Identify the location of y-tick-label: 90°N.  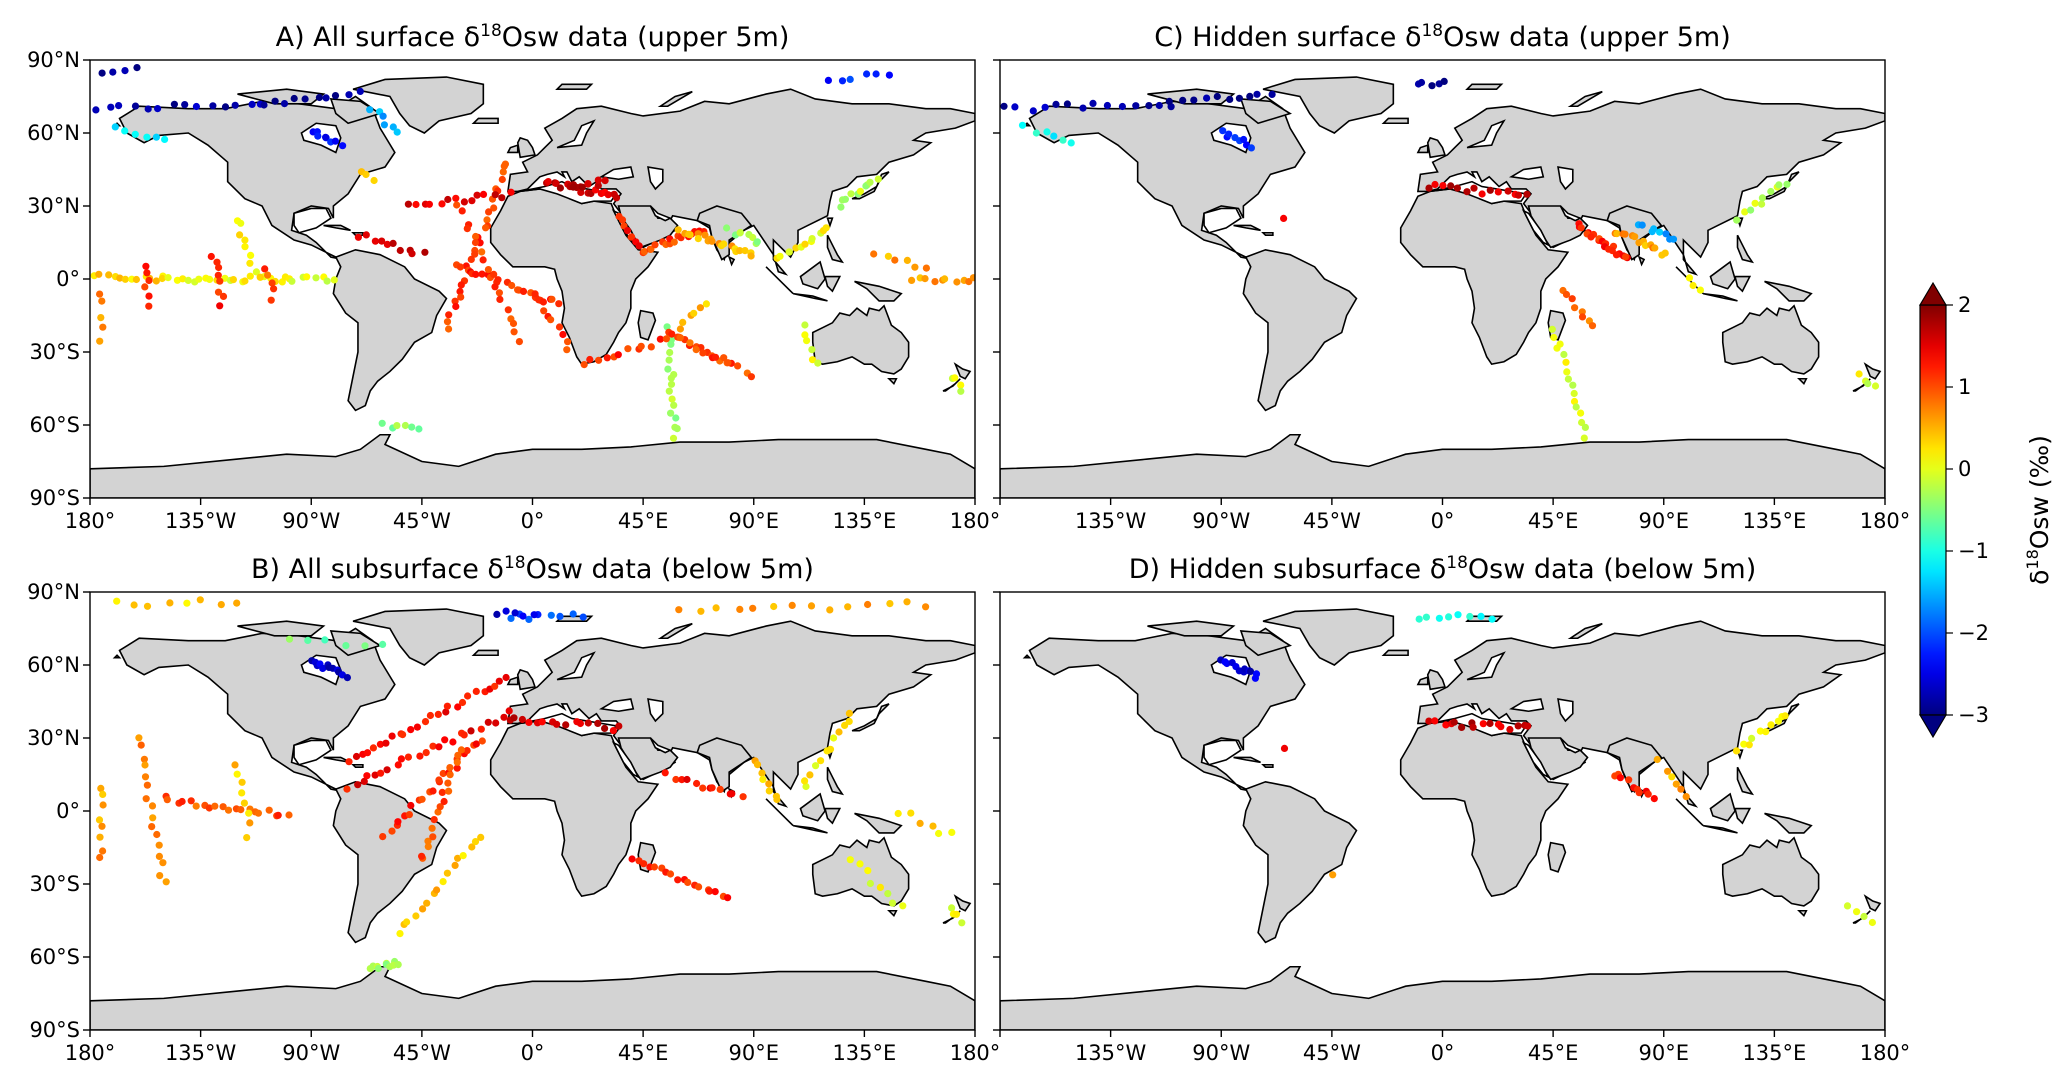
(53, 60).